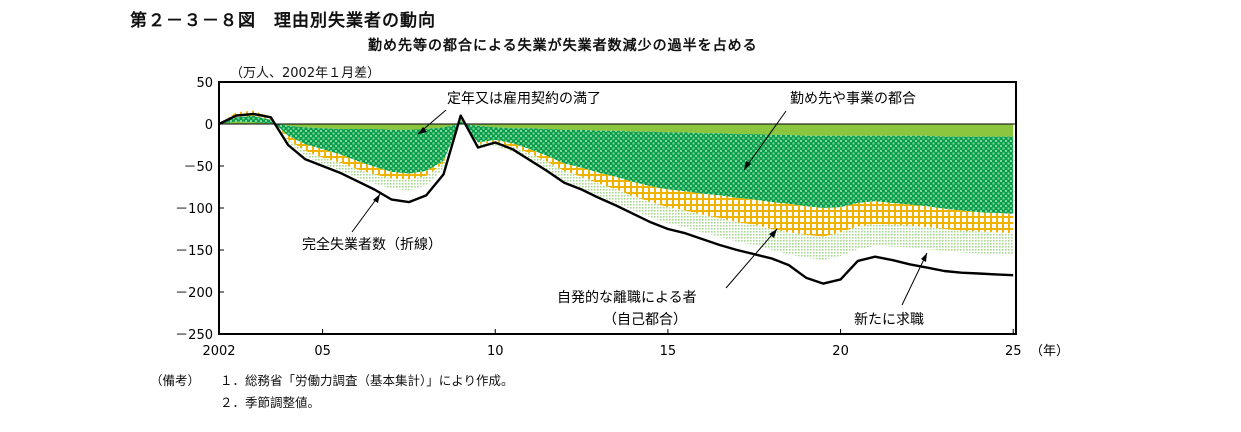 The width and height of the screenshot is (1241, 432). I want to click on y-tick-label: －50, so click(198, 167).